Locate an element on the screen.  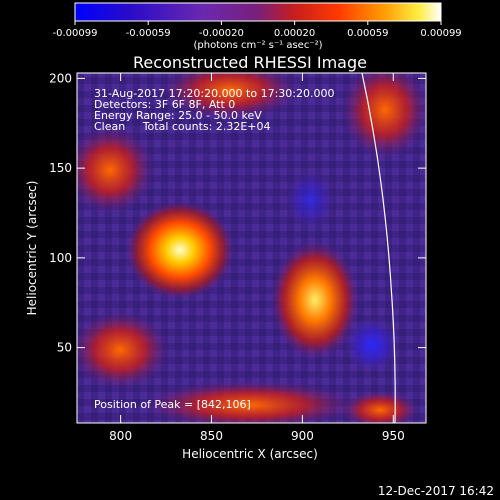
y-tick-label: 200 is located at coordinates (60, 78).